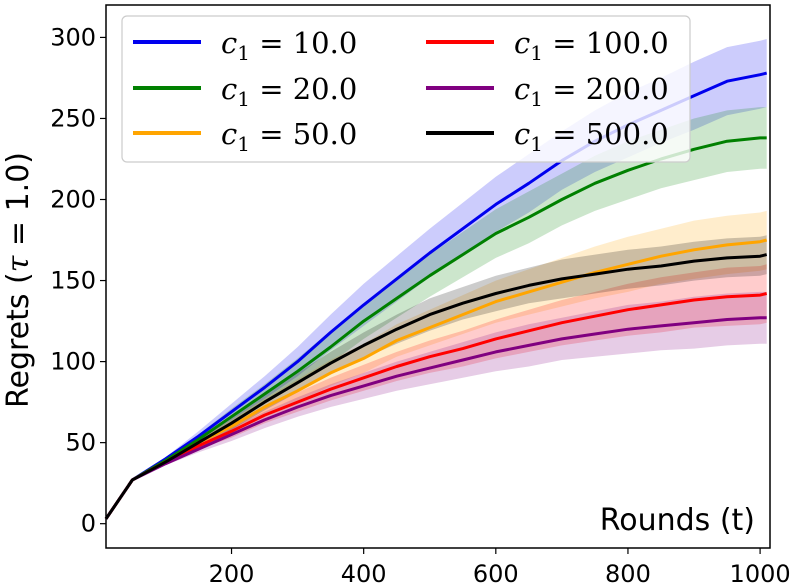 The width and height of the screenshot is (792, 587). What do you see at coordinates (18, 340) in the screenshot?
I see `y-axis-label-prefix: Regrets (` at bounding box center [18, 340].